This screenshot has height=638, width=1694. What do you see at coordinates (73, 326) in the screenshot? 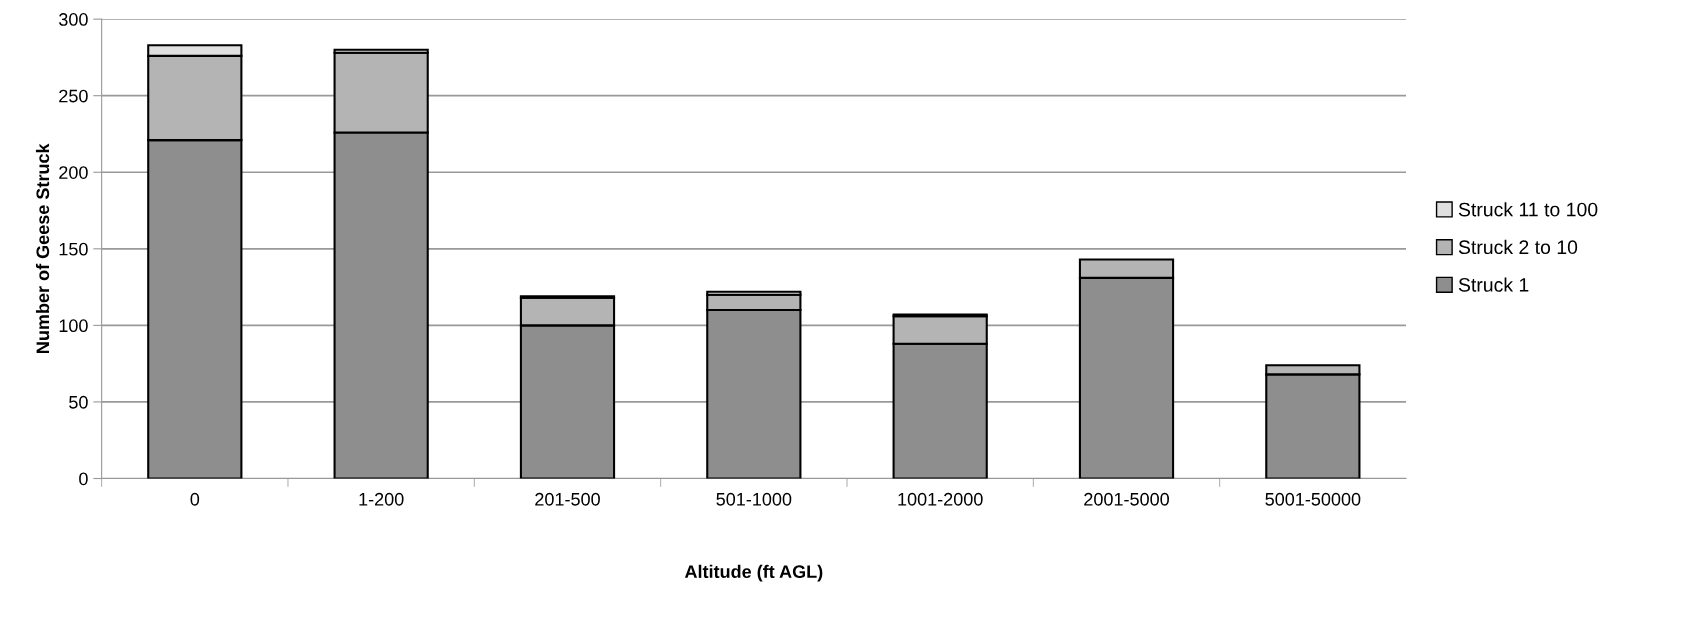
I see `y-tick-label: 100` at bounding box center [73, 326].